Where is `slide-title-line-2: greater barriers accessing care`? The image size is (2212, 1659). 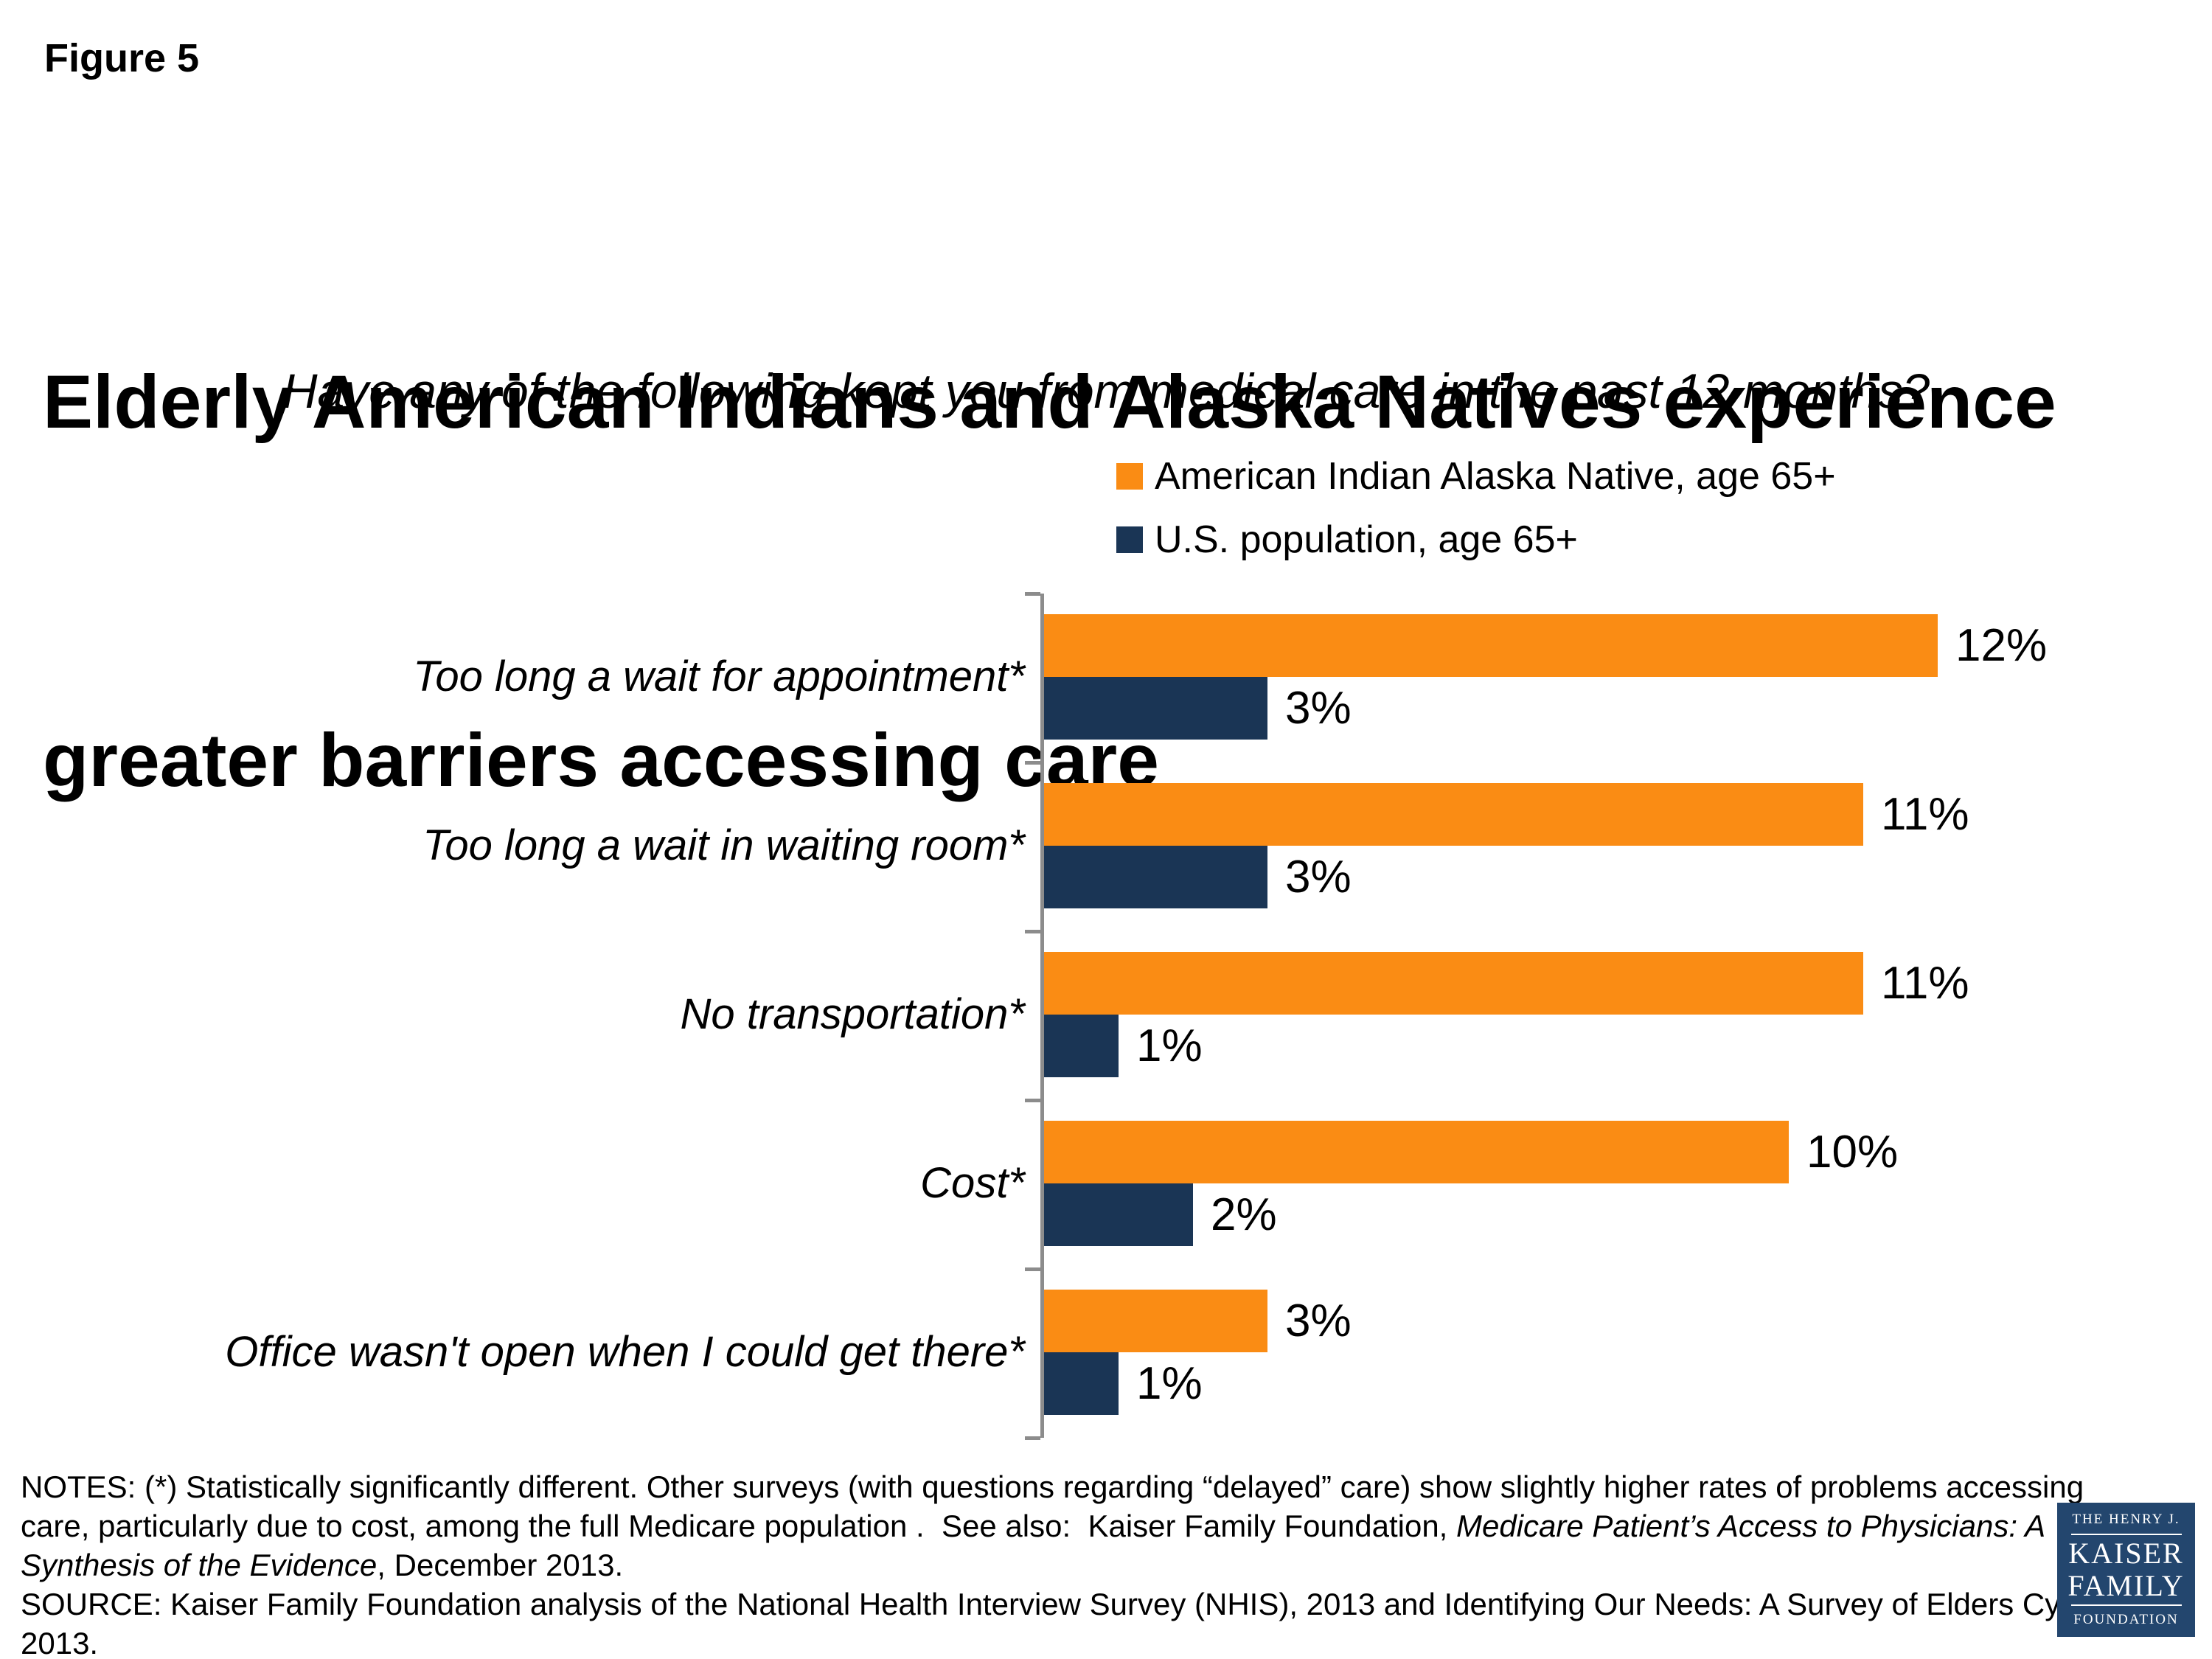 slide-title-line-2: greater barriers accessing care is located at coordinates (601, 760).